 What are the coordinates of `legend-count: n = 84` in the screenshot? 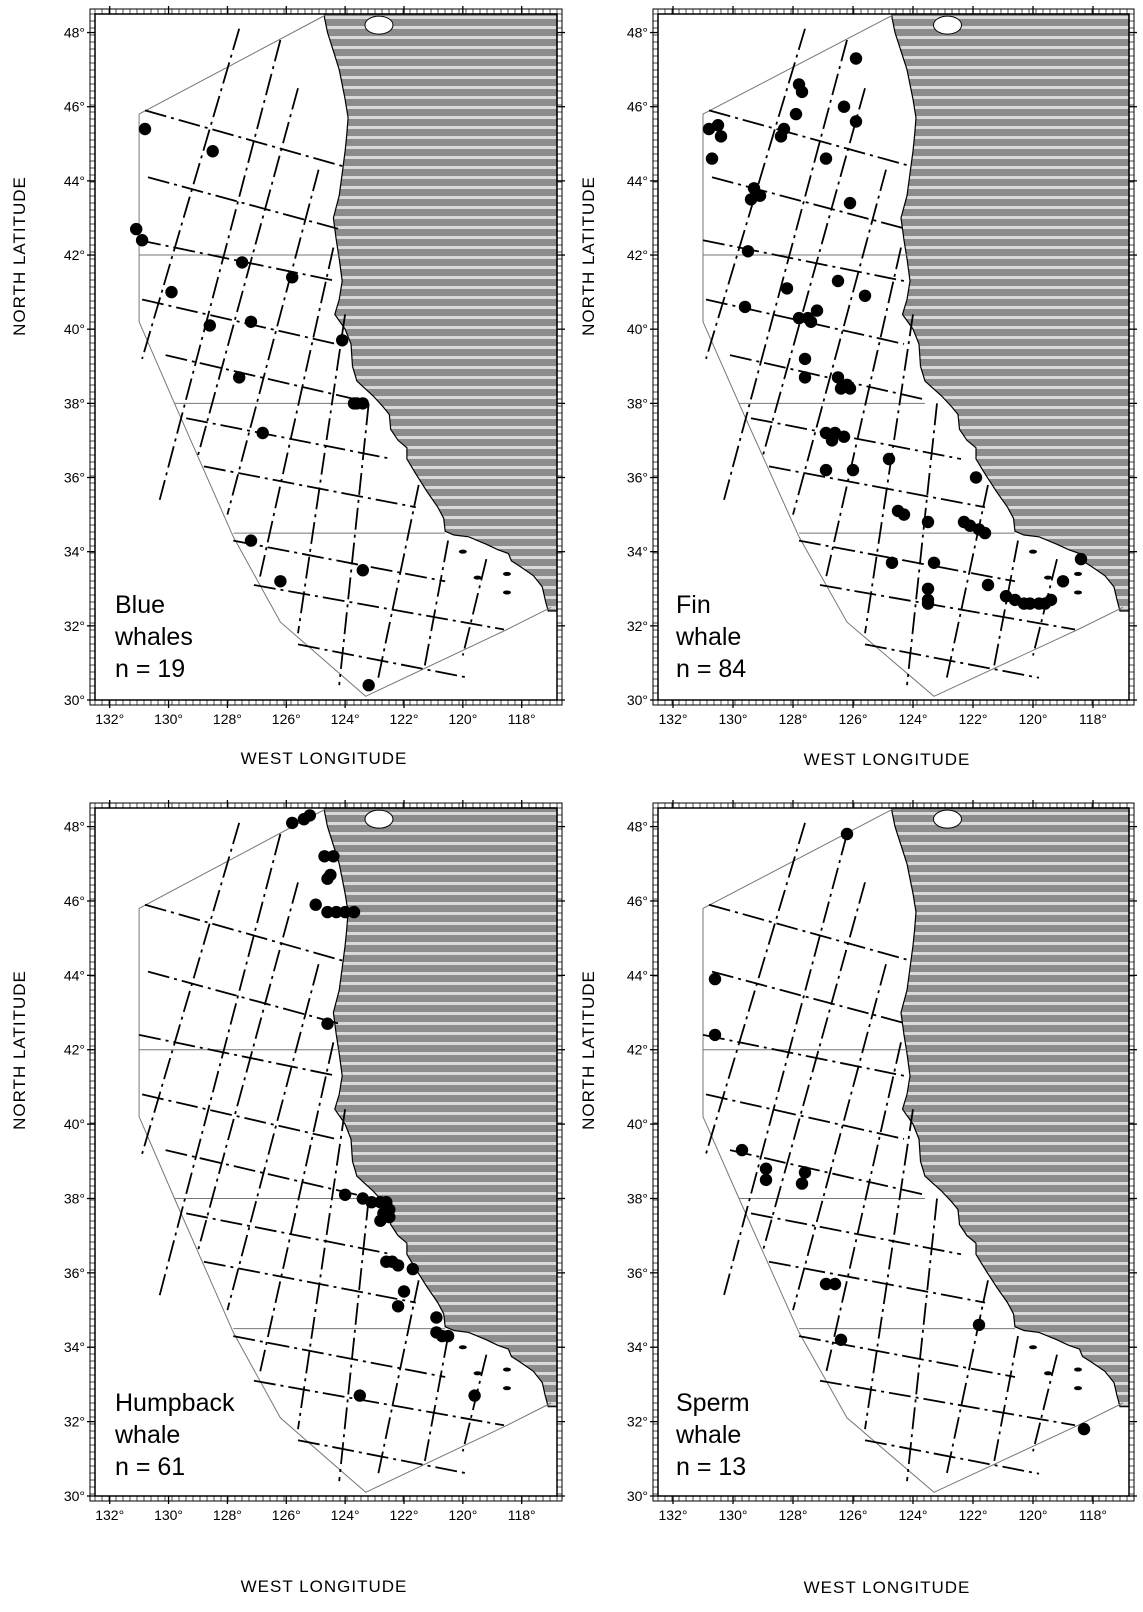 It's located at (711, 669).